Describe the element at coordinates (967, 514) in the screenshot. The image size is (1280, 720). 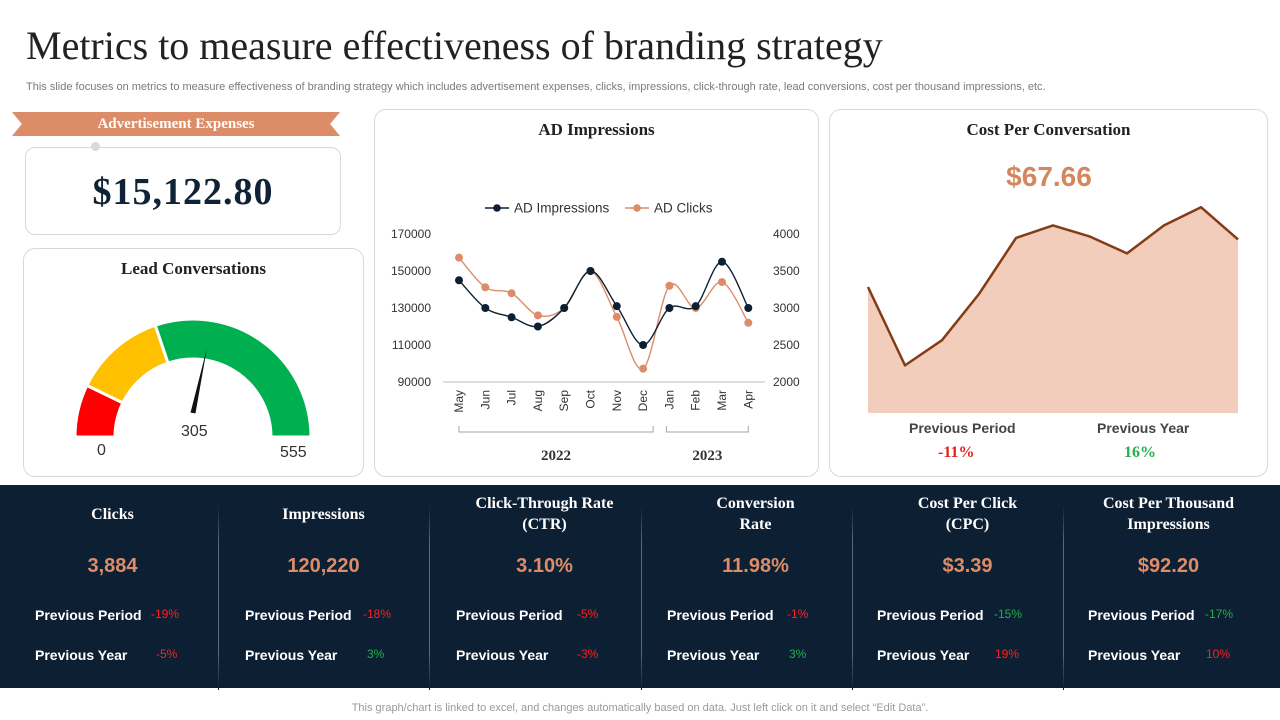
I see `kpi-title: Cost Per Click (CPC)` at that location.